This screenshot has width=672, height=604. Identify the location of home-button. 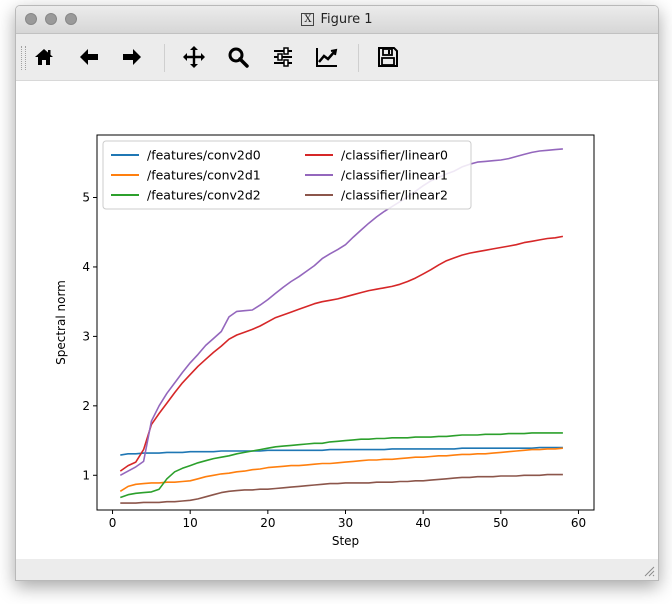
(44, 57).